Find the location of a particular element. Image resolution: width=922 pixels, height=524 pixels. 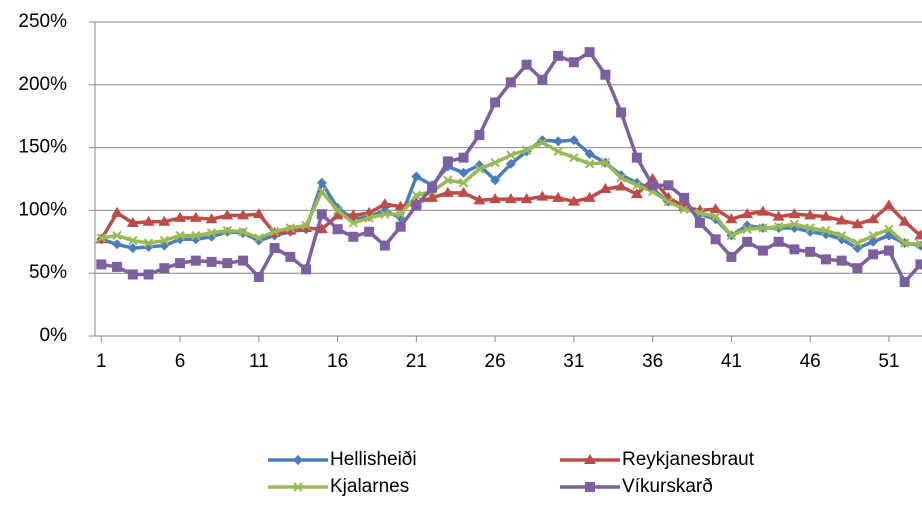

x-tick-label: 11 is located at coordinates (259, 361).